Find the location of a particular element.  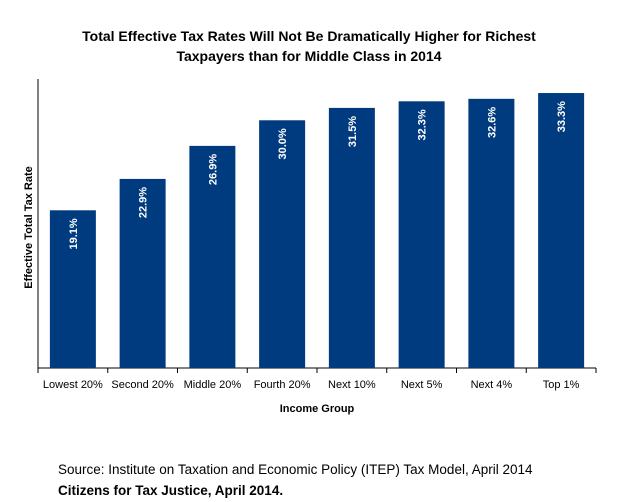

bar-value-label: 33.3% is located at coordinates (562, 116).